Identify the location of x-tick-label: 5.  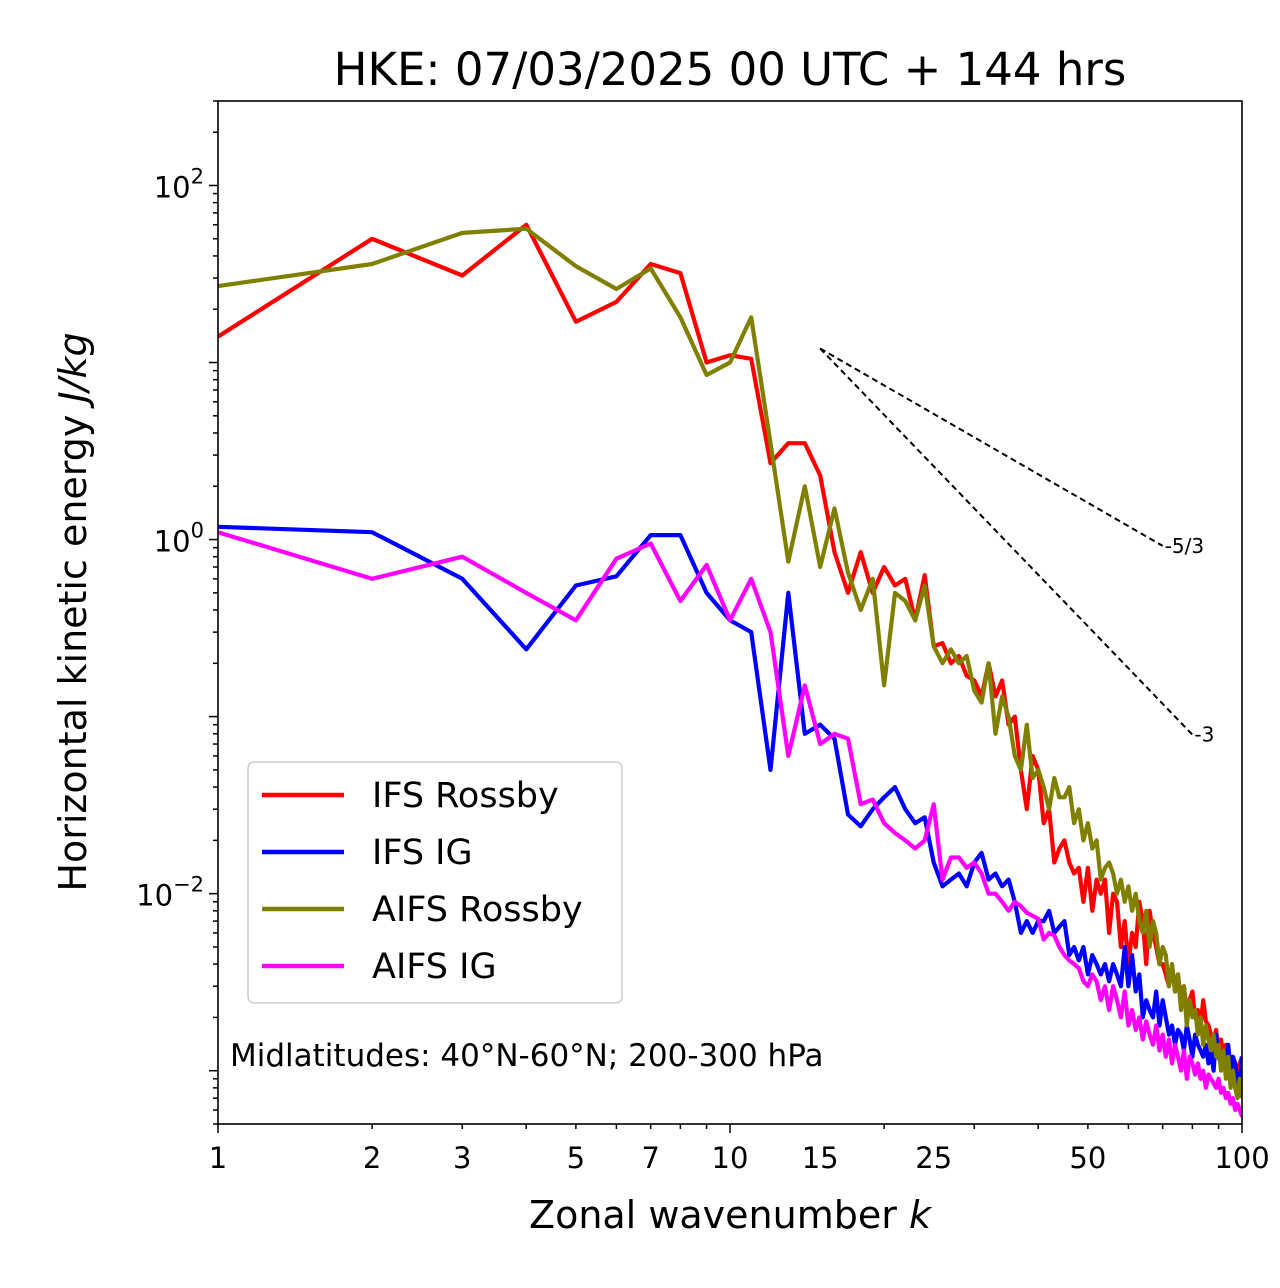
(576, 1158).